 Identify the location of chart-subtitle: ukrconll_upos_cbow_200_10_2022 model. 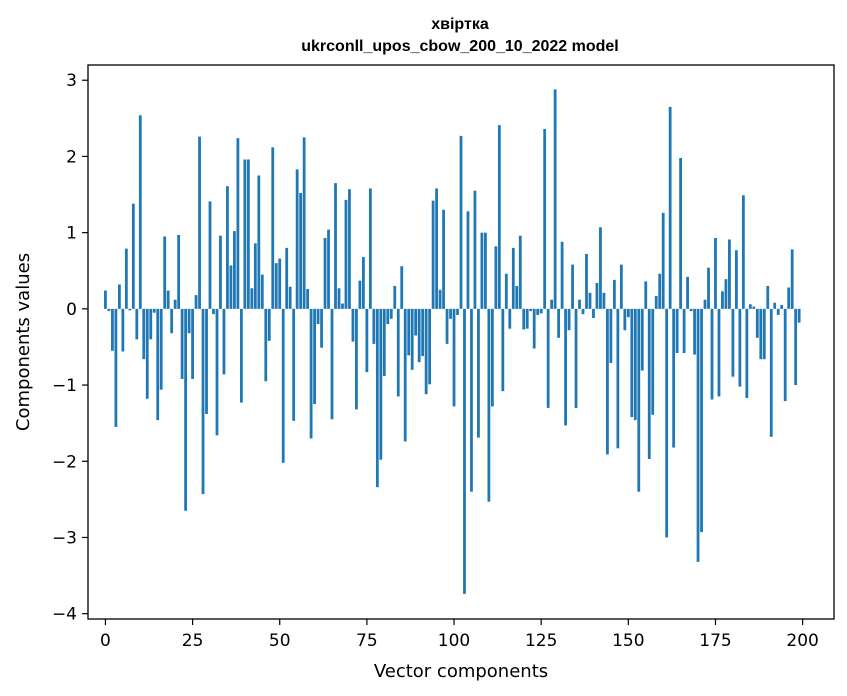
(459, 46).